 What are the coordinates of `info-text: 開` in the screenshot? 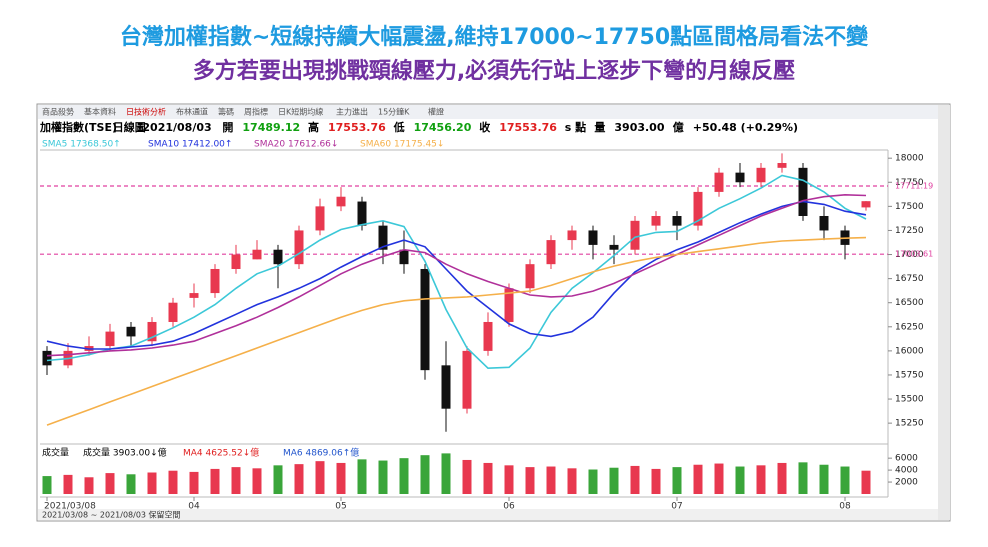 It's located at (227, 127).